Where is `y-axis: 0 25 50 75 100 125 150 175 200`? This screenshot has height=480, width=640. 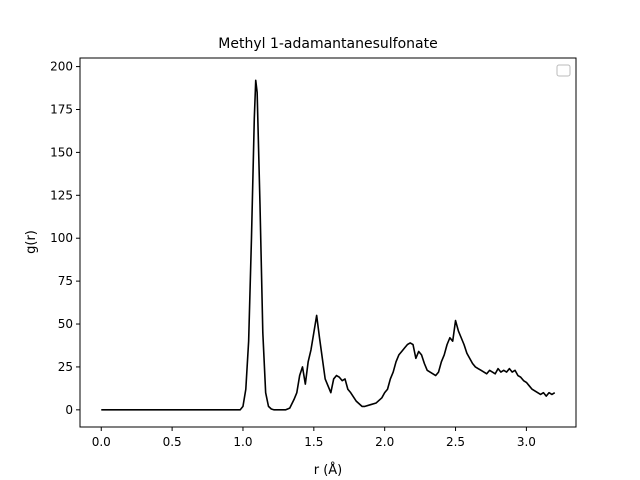 y-axis: 0 25 50 75 100 125 150 175 200 is located at coordinates (65, 238).